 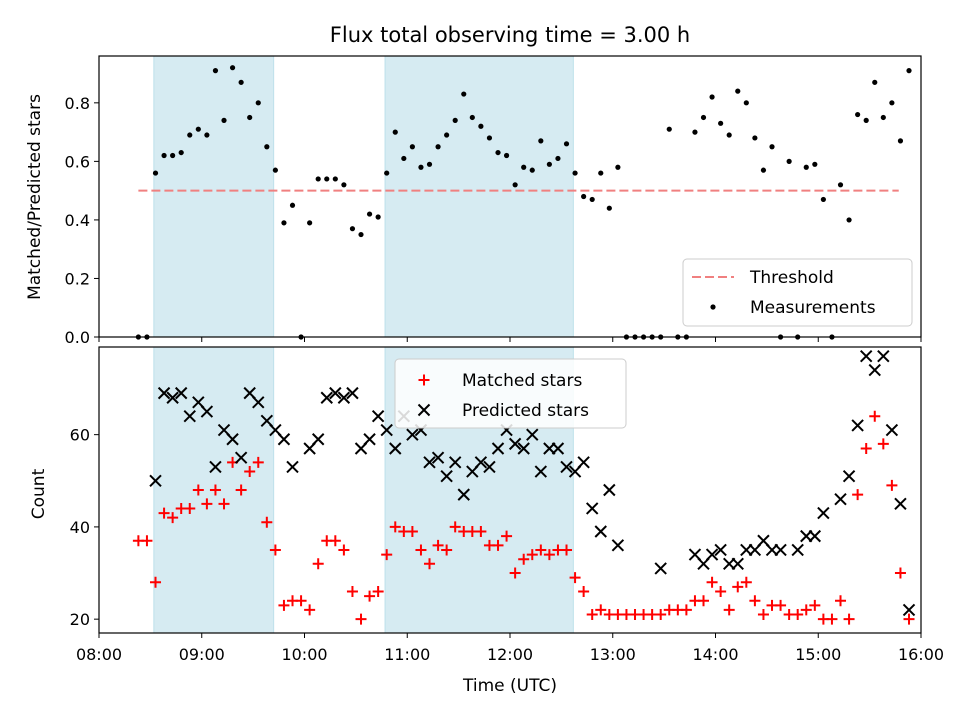 I want to click on top-y-tick-label: 0.6, so click(x=77, y=161).